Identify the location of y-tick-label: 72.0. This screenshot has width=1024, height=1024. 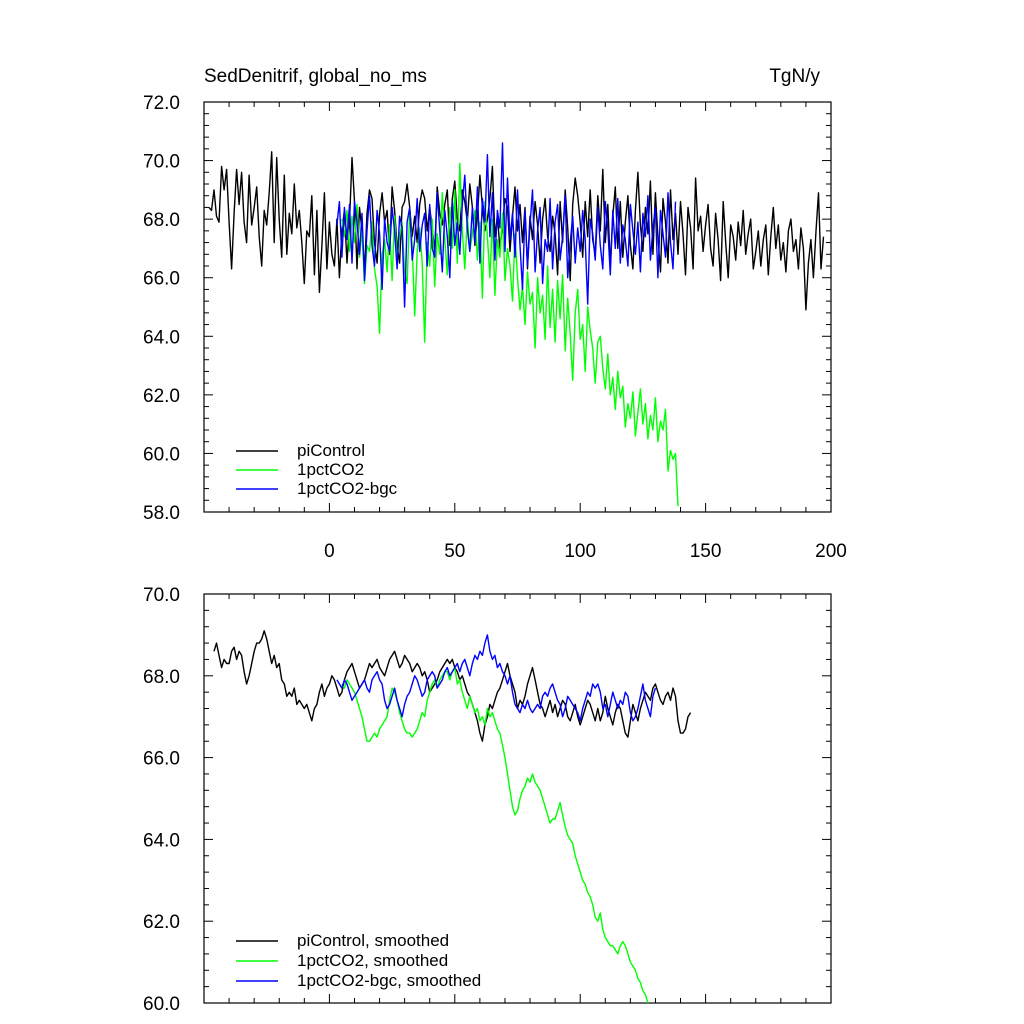
(161, 103).